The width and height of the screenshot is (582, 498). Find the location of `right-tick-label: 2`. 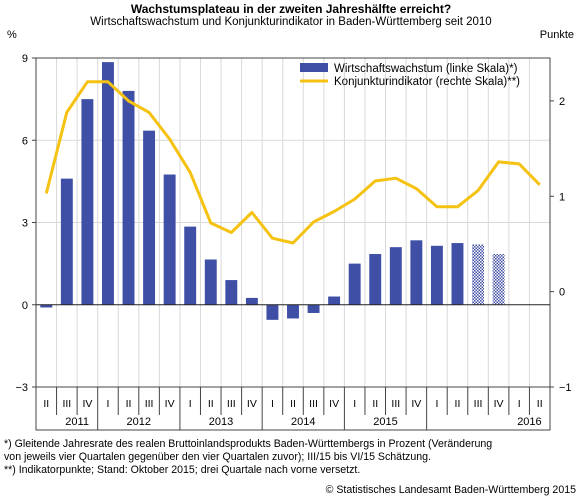

right-tick-label: 2 is located at coordinates (562, 102).